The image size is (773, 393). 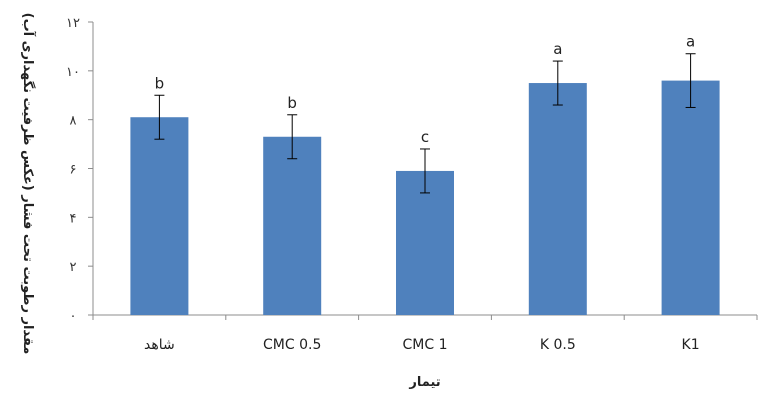 I want to click on x-category-label: شاهد, so click(x=159, y=345).